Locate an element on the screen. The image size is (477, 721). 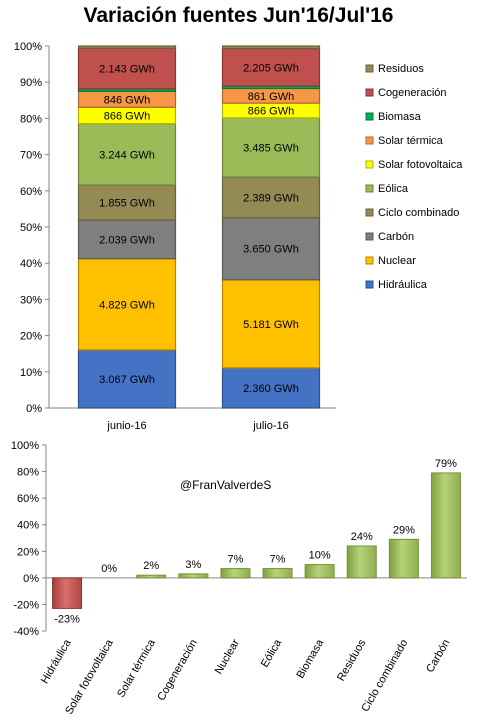
data-label: 2% is located at coordinates (151, 566).